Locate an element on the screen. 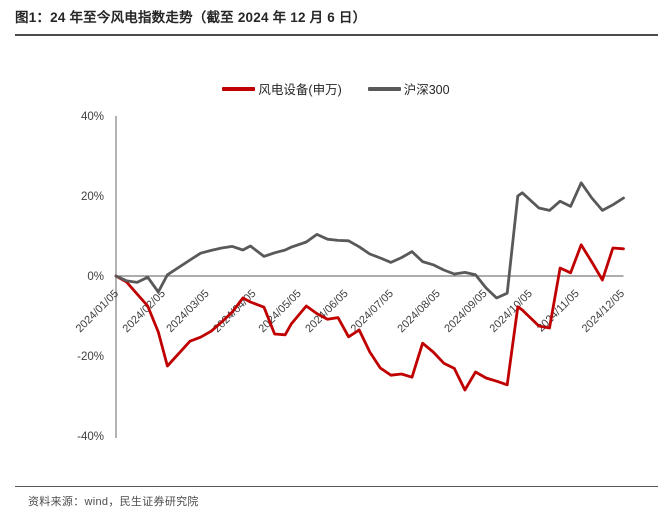 This screenshot has width=672, height=522. legend-item-wind: 风电设备(申万) is located at coordinates (282, 88).